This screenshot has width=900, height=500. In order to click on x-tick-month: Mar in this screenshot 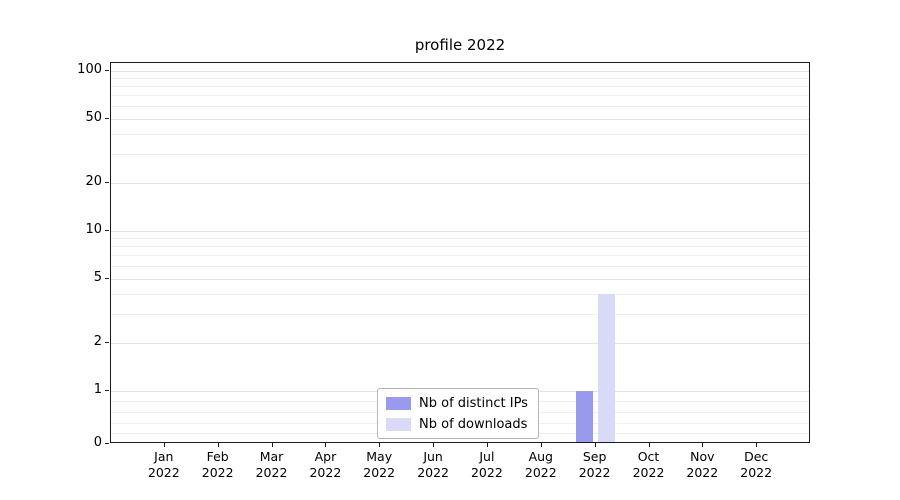, I will do `click(271, 456)`.